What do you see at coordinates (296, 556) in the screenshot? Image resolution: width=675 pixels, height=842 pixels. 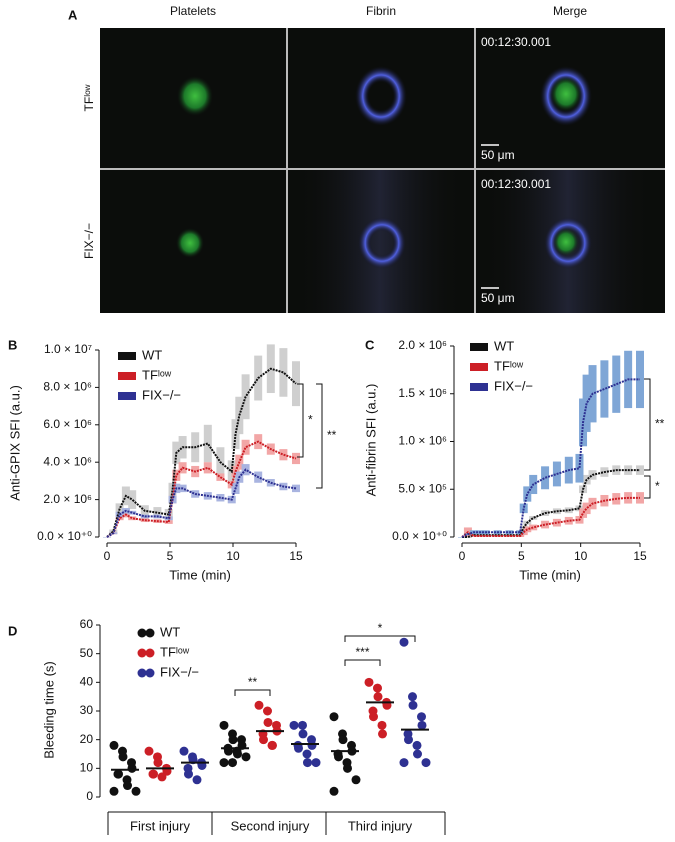 I see `x-tick-label: 15` at bounding box center [296, 556].